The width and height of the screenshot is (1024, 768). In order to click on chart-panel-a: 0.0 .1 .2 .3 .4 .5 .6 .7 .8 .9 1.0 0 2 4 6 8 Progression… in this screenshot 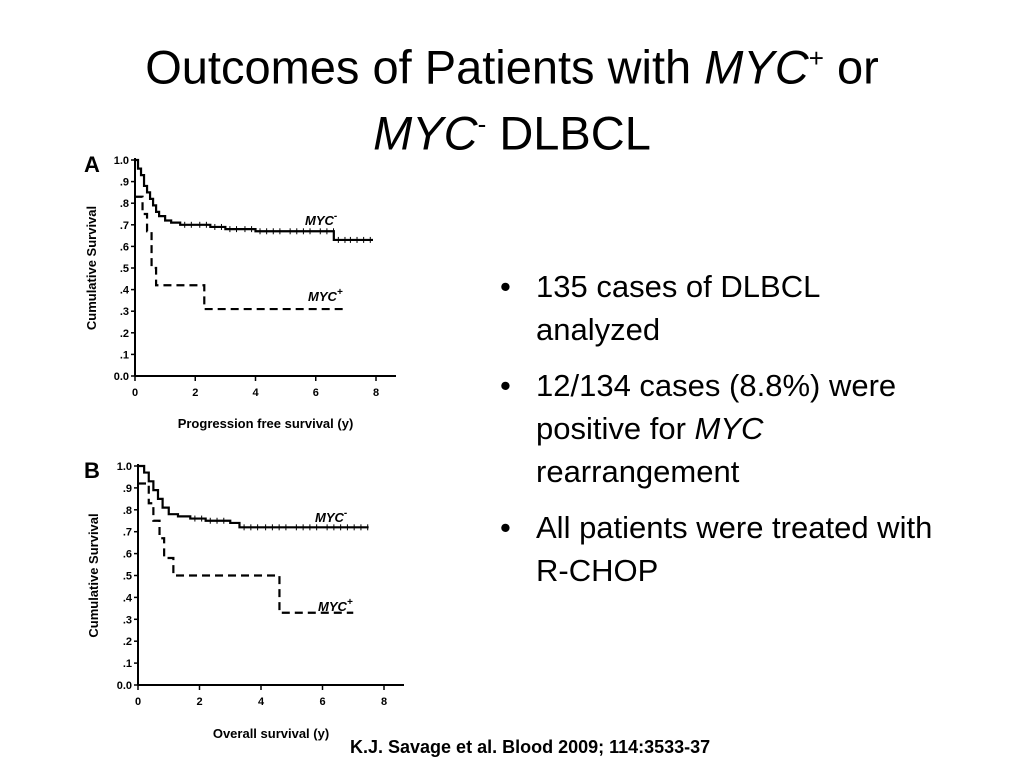, I will do `click(240, 291)`.